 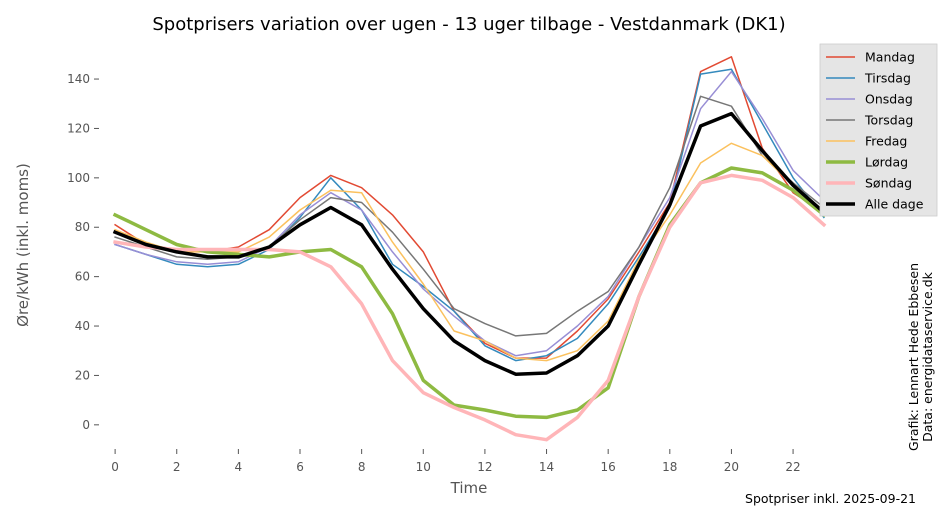 I want to click on y-tick-label: 20, so click(x=82, y=375).